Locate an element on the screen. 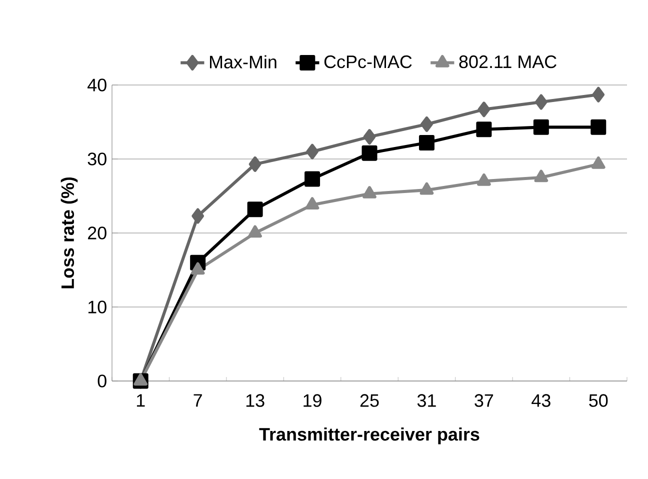  x-tick-label: 19 is located at coordinates (313, 400).